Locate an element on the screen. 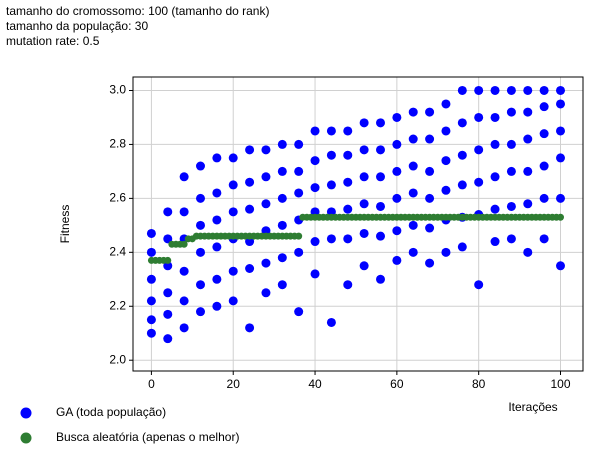 The width and height of the screenshot is (605, 455). y-axis-label: Fitness is located at coordinates (65, 224).